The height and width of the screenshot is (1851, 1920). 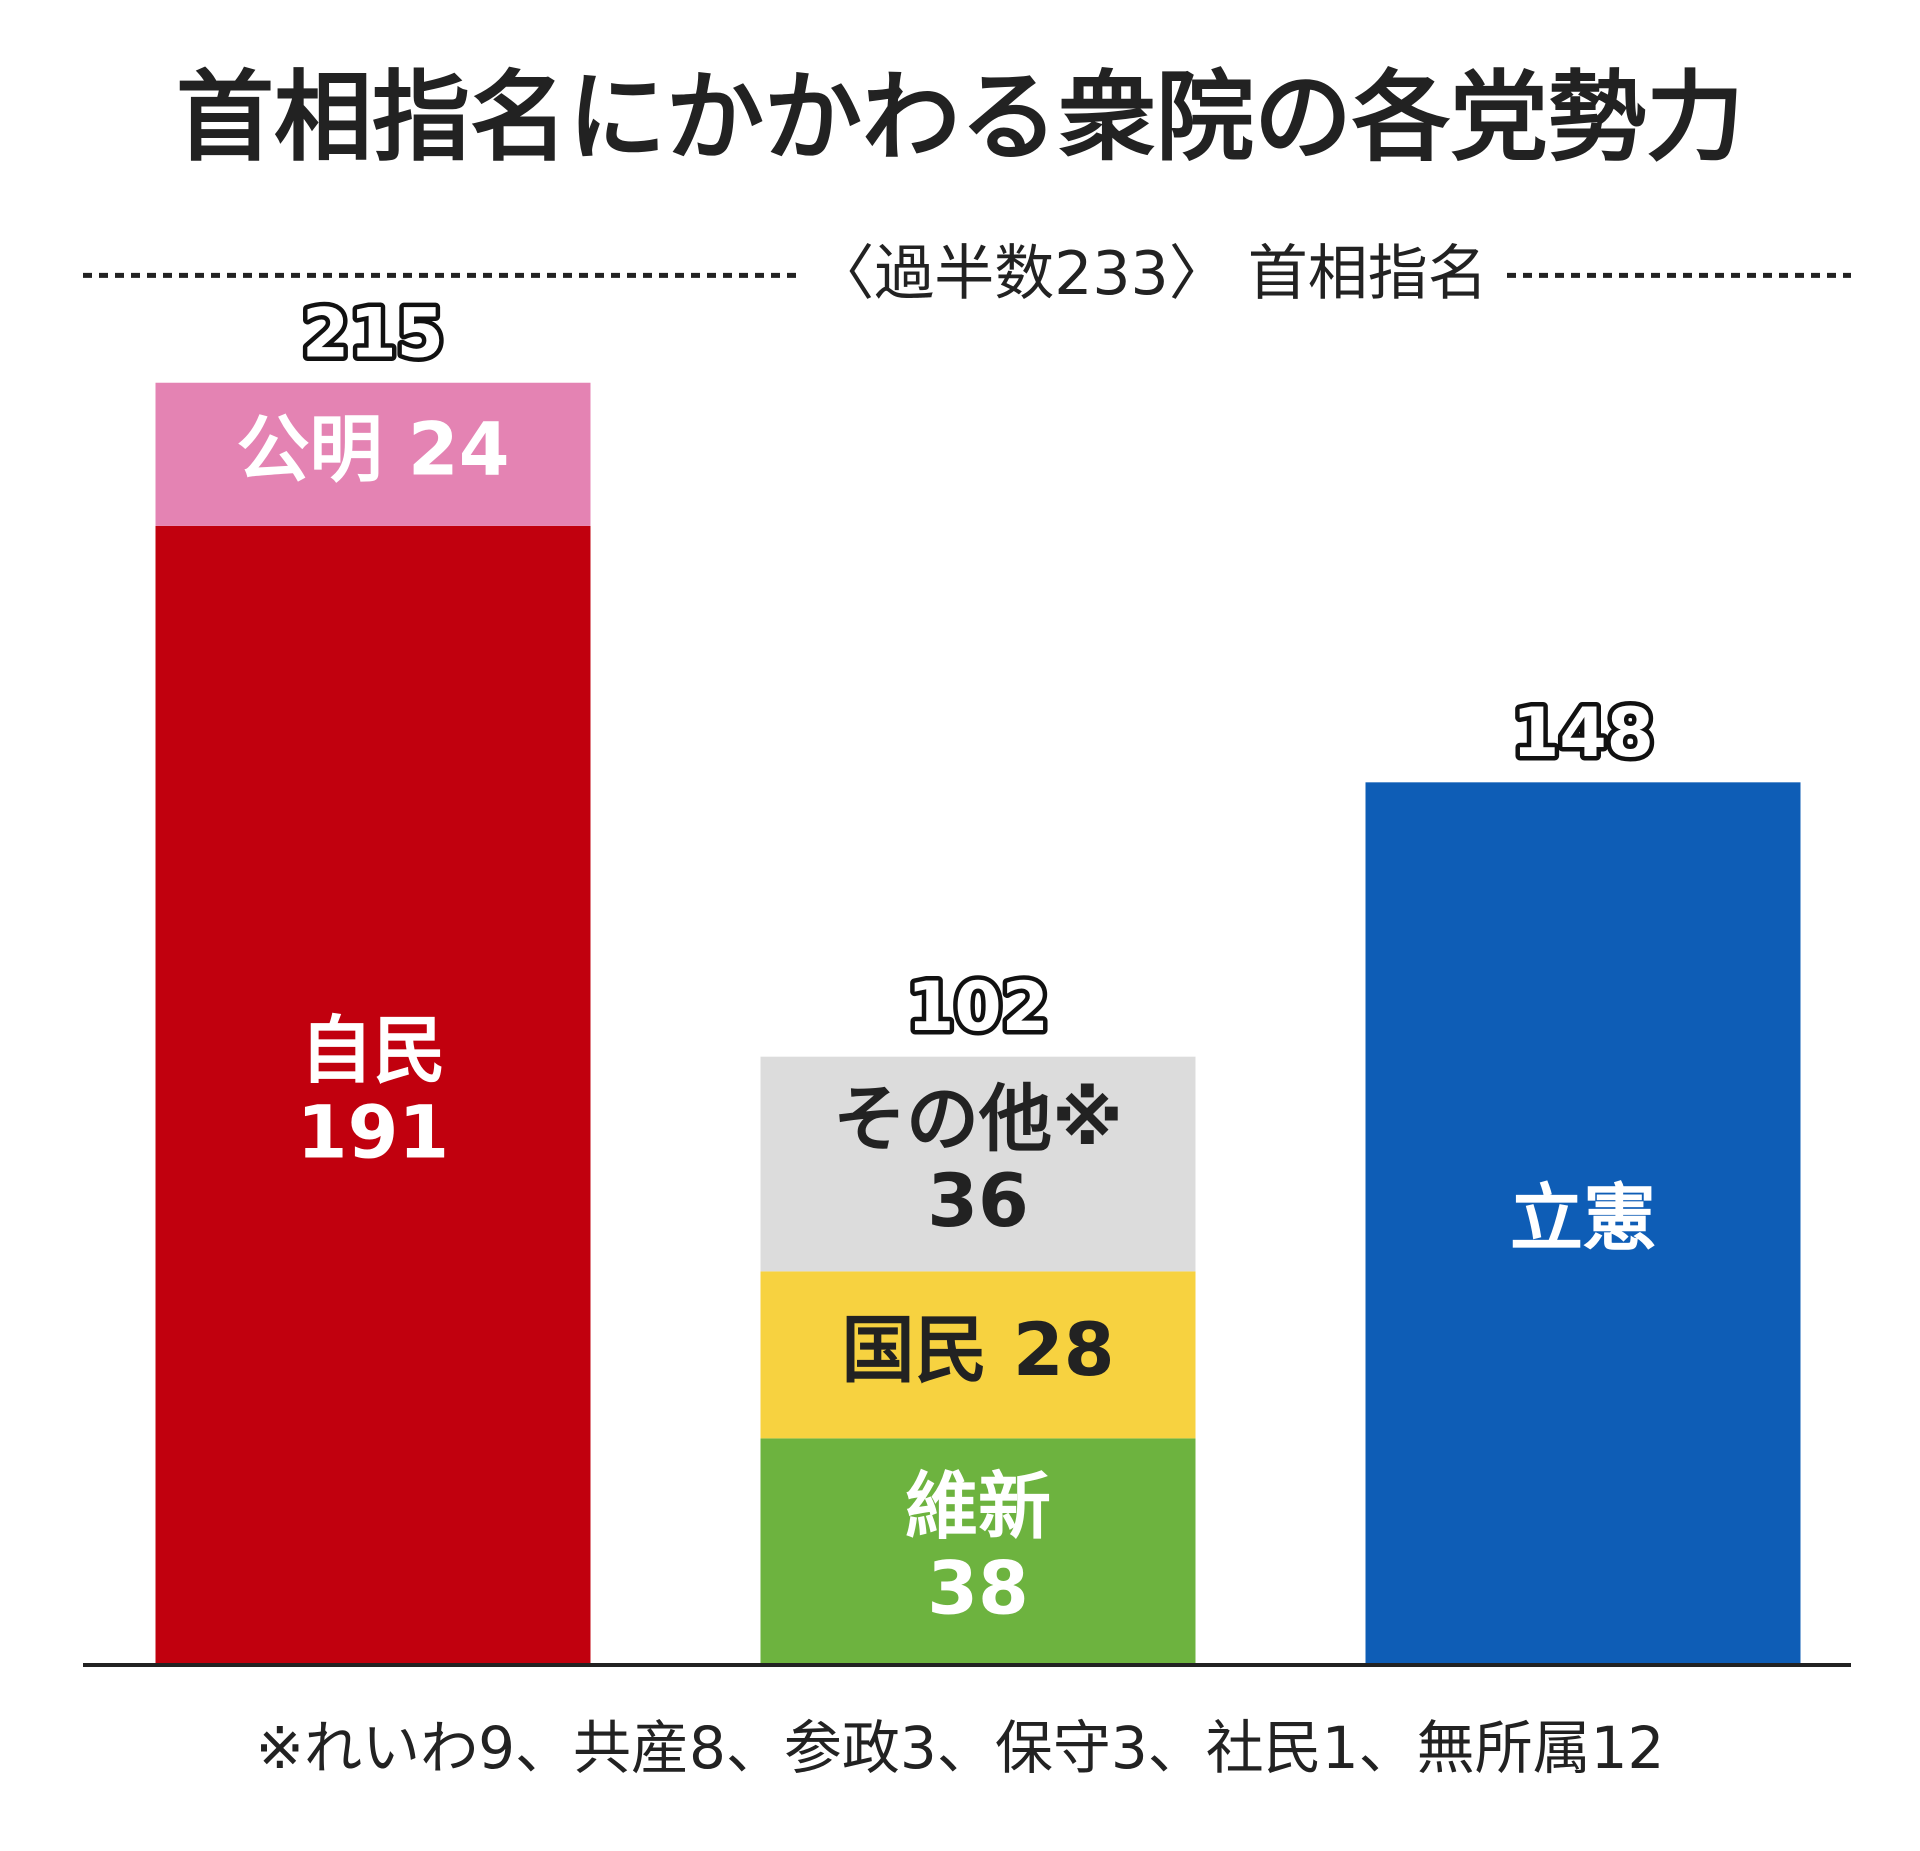 What do you see at coordinates (978, 1507) in the screenshot?
I see `segment-name: 維新` at bounding box center [978, 1507].